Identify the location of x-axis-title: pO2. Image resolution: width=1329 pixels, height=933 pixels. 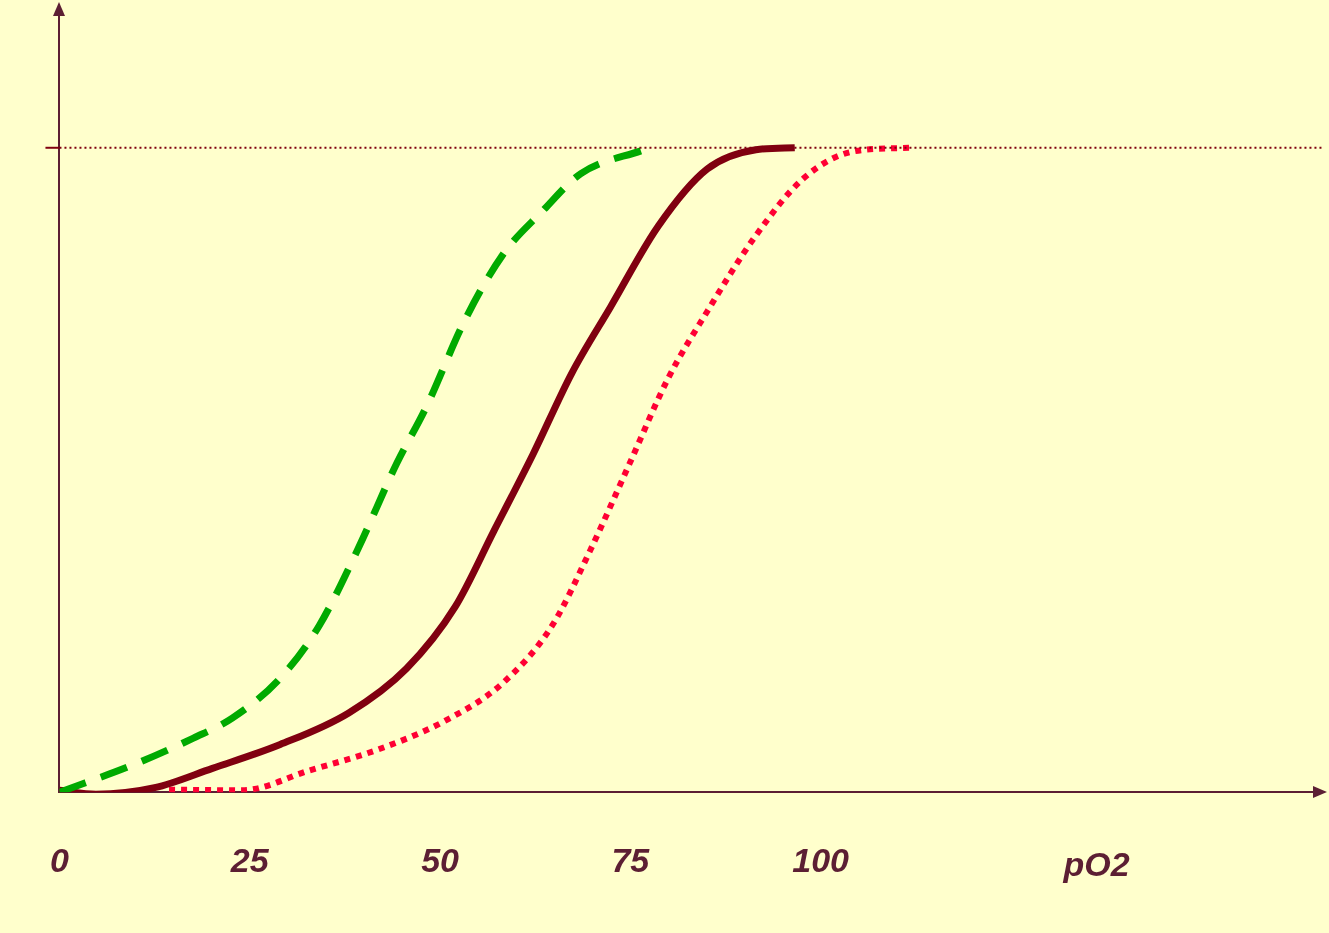
(1096, 863).